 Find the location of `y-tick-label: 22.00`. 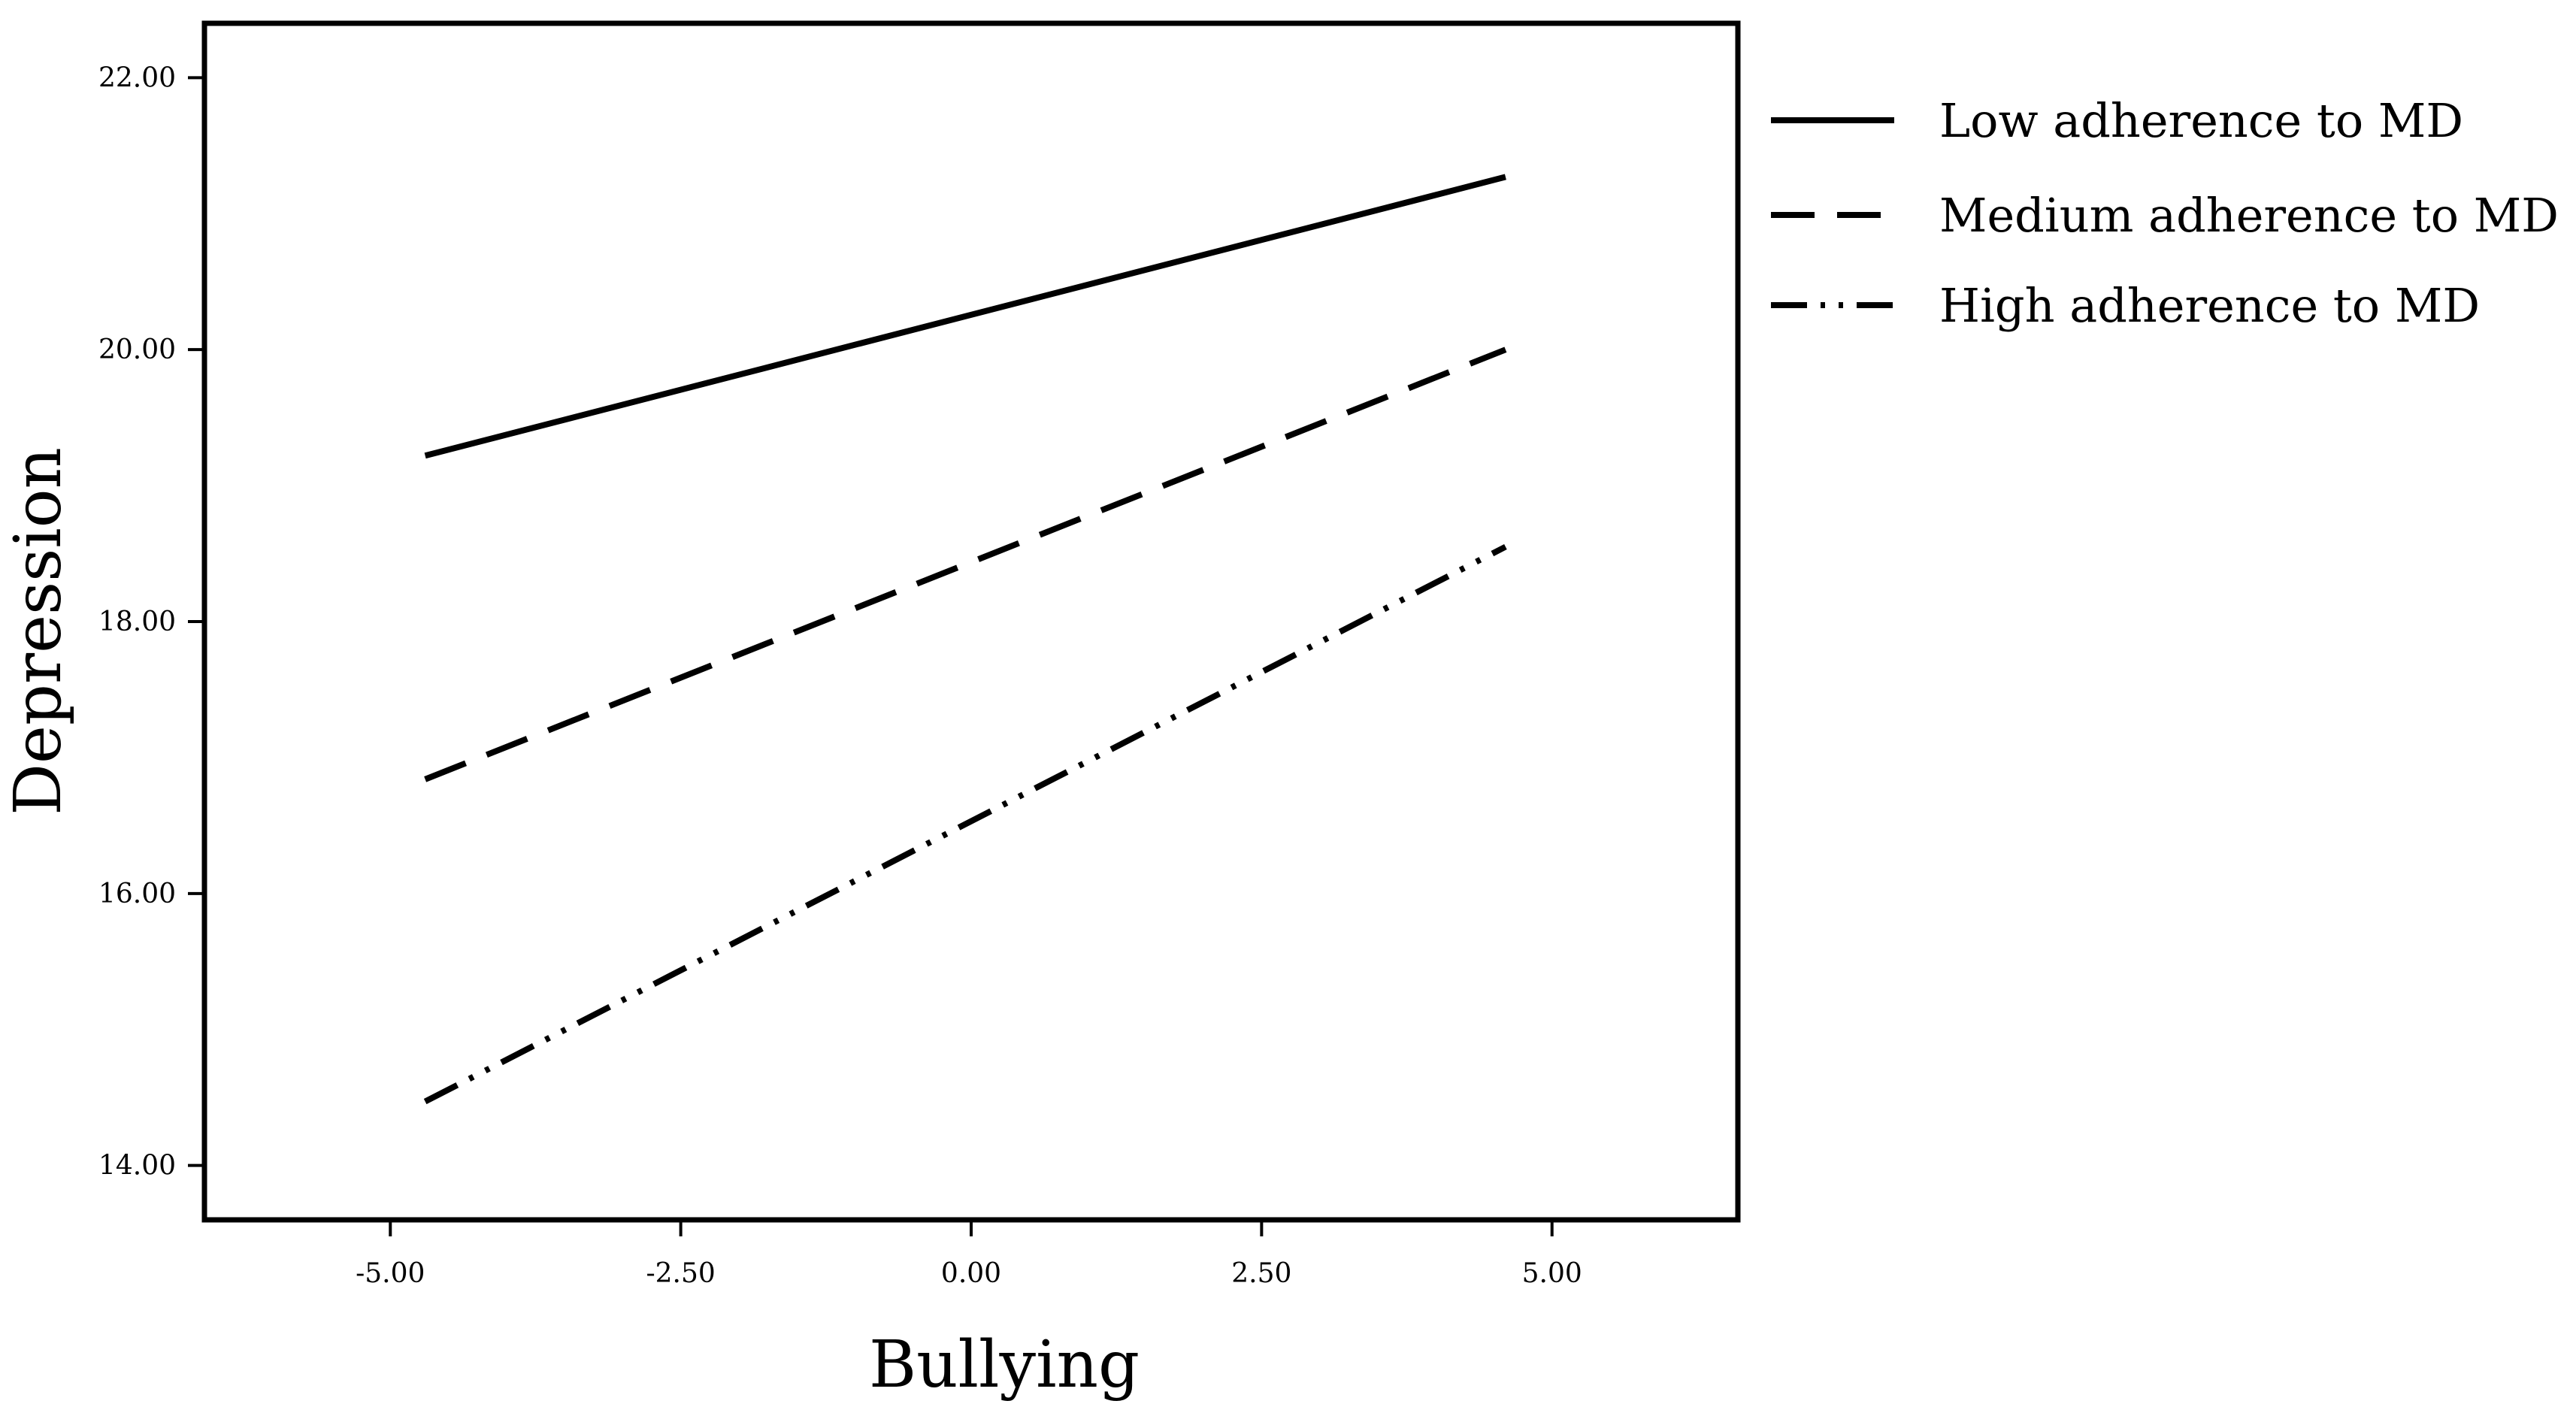

y-tick-label: 22.00 is located at coordinates (137, 78).